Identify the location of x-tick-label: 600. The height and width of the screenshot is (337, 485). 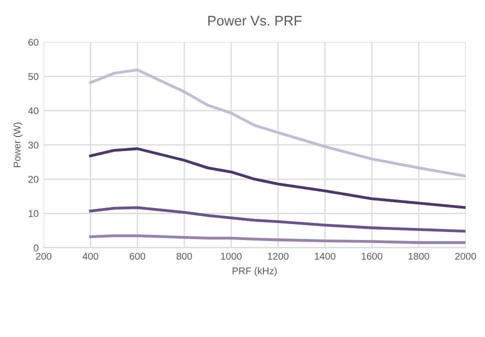
(138, 256).